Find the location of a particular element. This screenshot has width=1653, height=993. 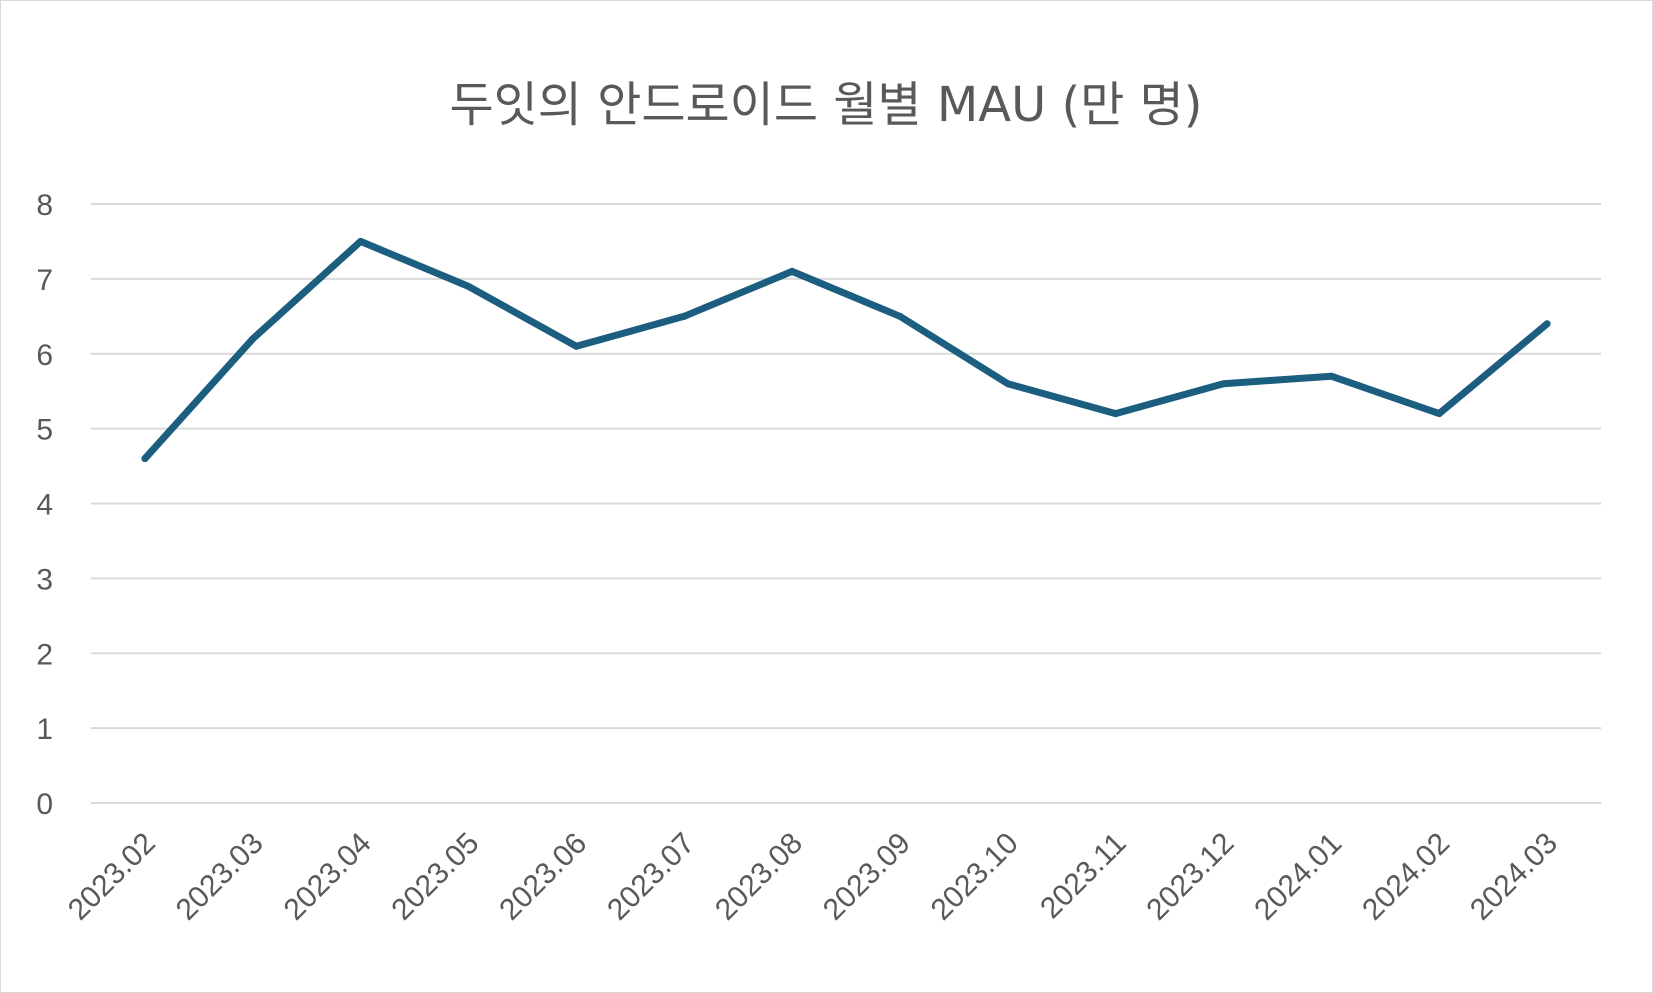

x-tick-label: 2023.08 is located at coordinates (759, 877).